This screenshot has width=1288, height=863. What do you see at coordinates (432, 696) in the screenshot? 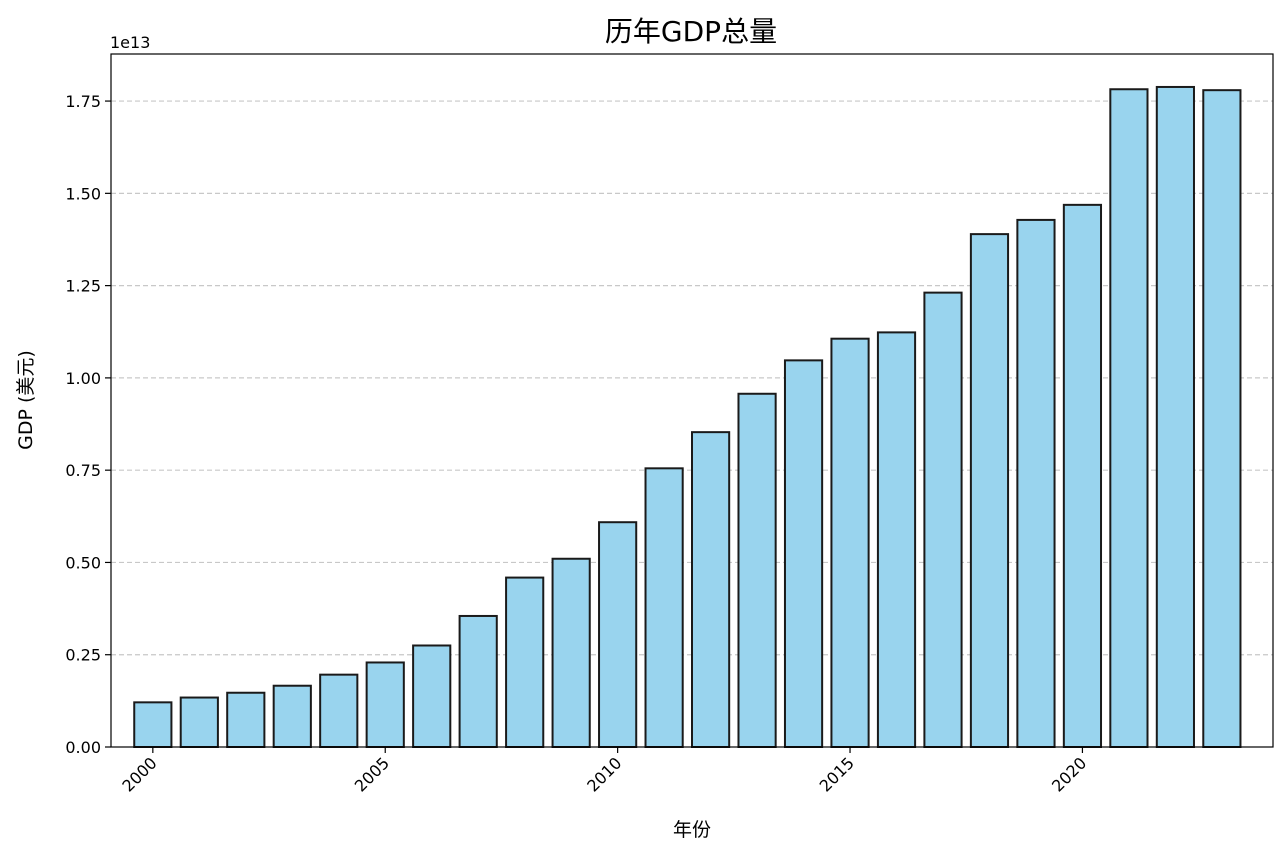
I see `bar-2006` at bounding box center [432, 696].